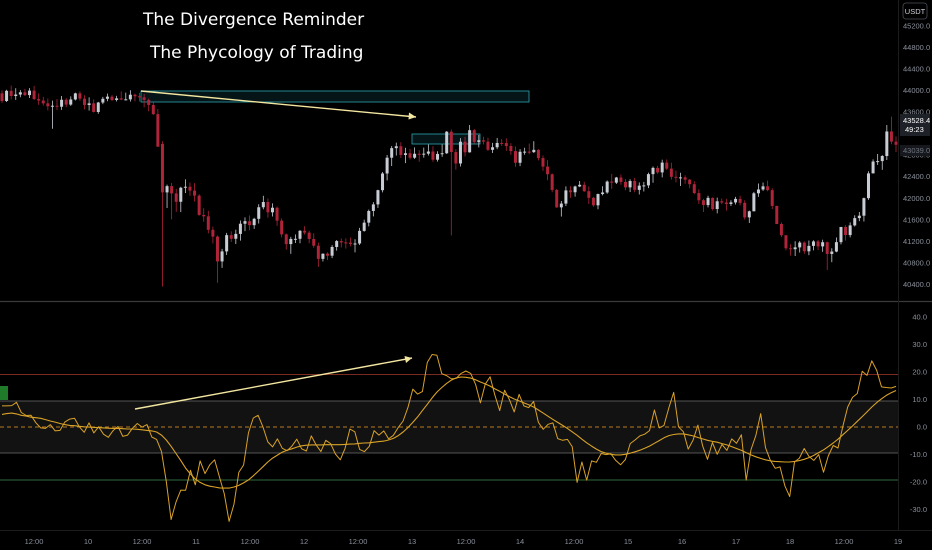 This screenshot has width=932, height=550. I want to click on oscillator-trendline, so click(273, 383).